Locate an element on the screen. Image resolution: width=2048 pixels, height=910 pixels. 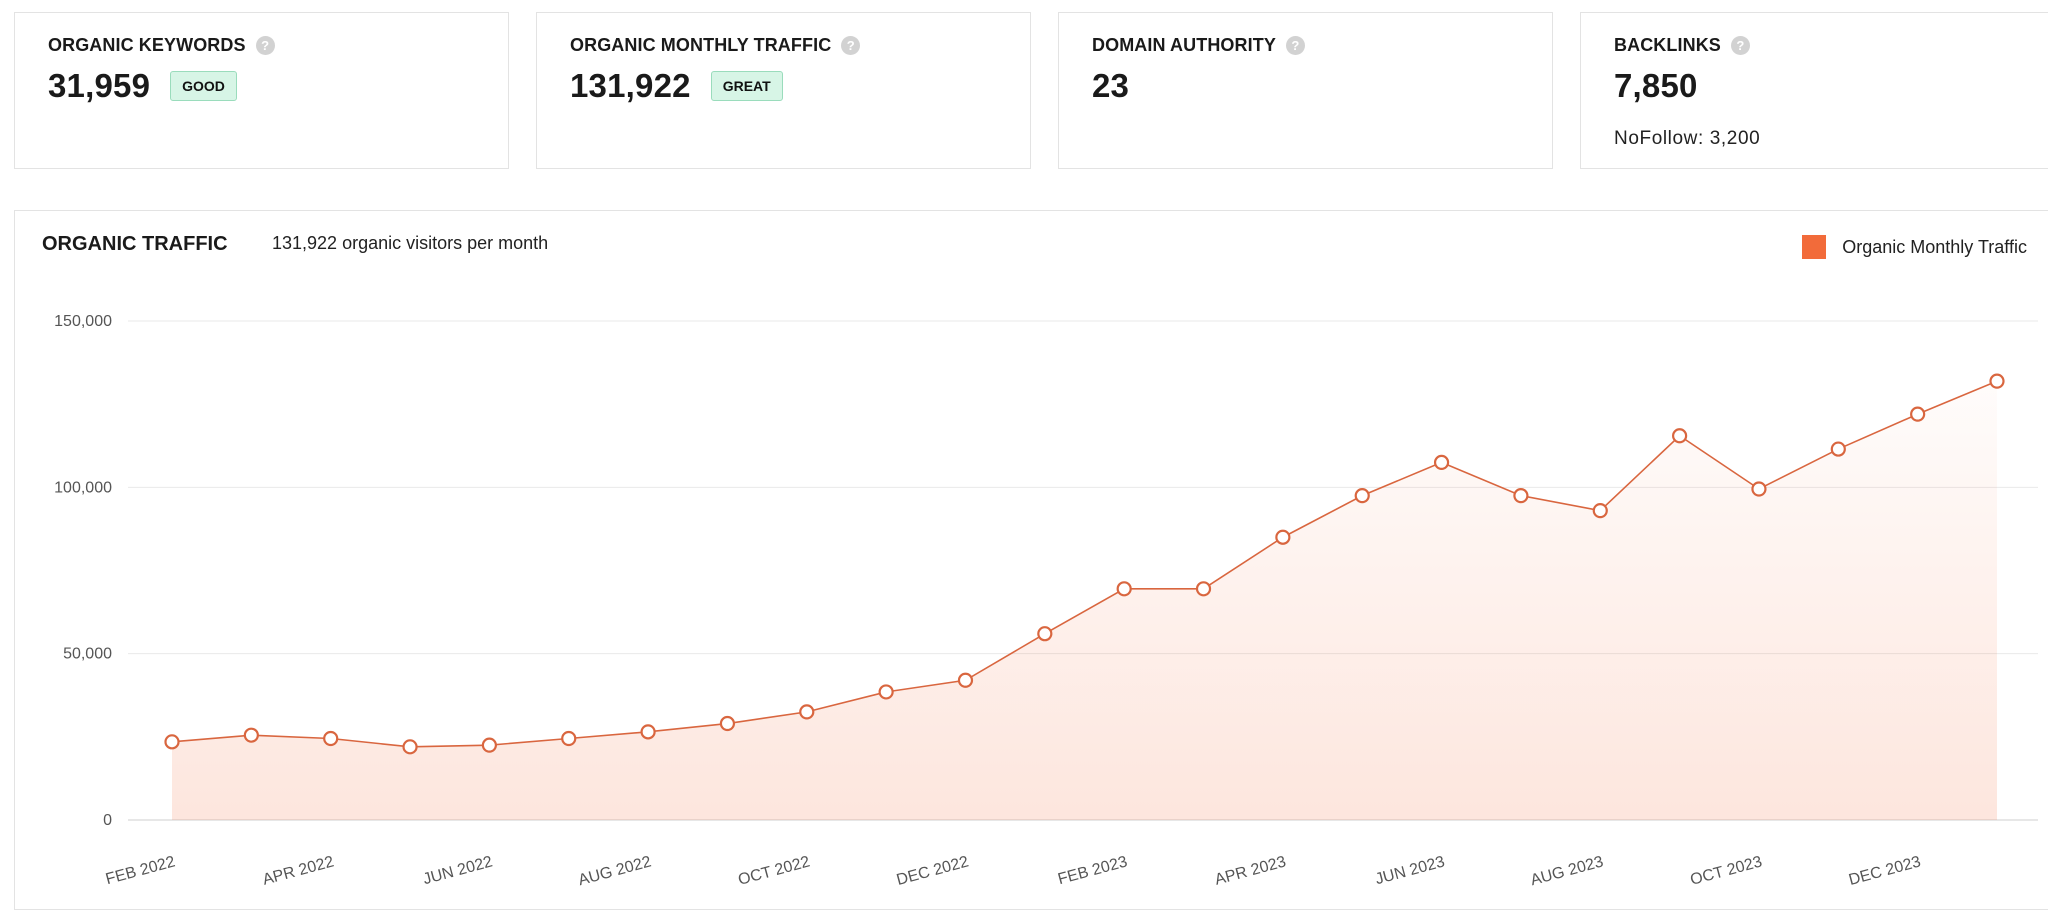
metric-value: 7,850 is located at coordinates (1656, 85).